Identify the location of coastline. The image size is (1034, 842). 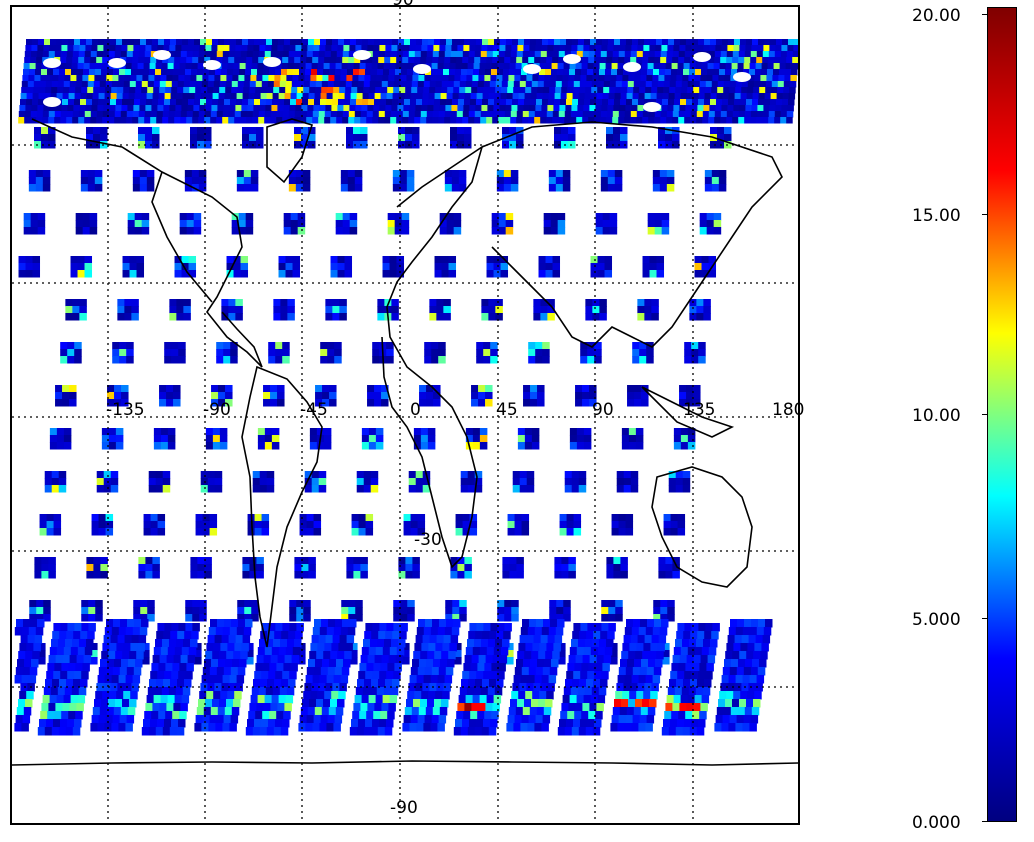
(405, 763).